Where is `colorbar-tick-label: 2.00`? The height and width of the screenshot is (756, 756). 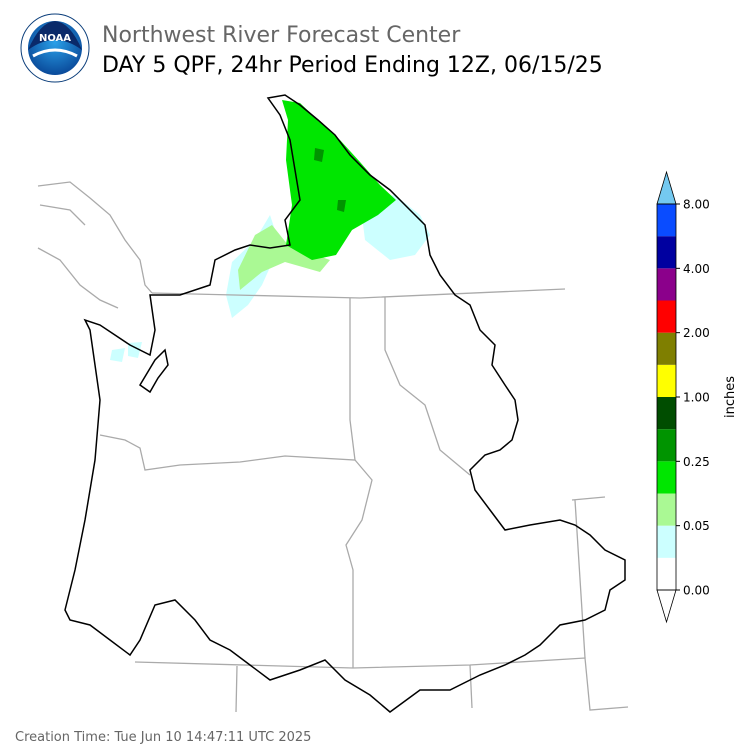
colorbar-tick-label: 2.00 is located at coordinates (696, 333).